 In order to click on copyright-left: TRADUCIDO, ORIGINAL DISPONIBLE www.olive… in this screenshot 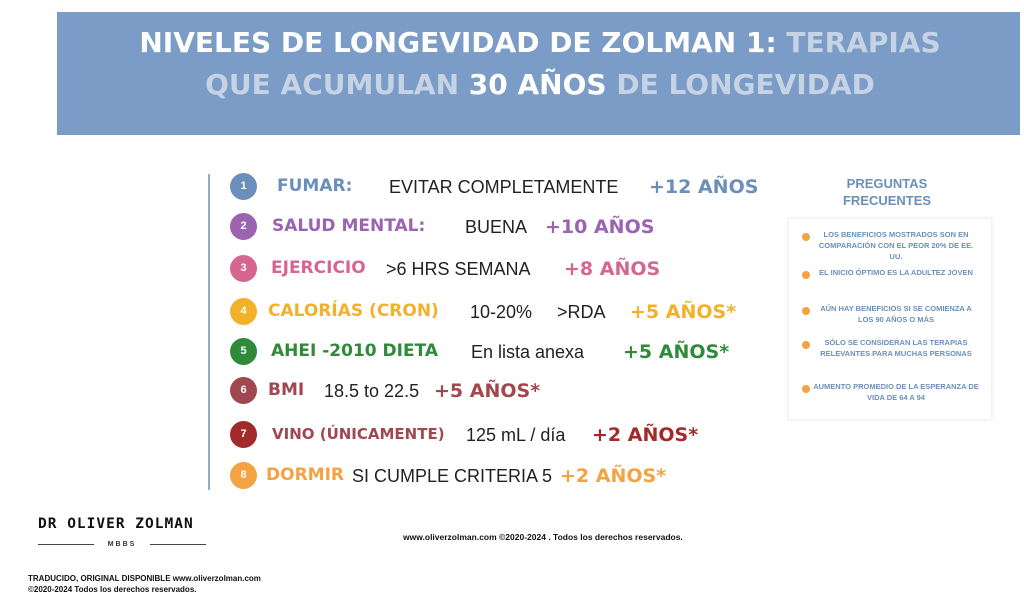, I will do `click(144, 584)`.